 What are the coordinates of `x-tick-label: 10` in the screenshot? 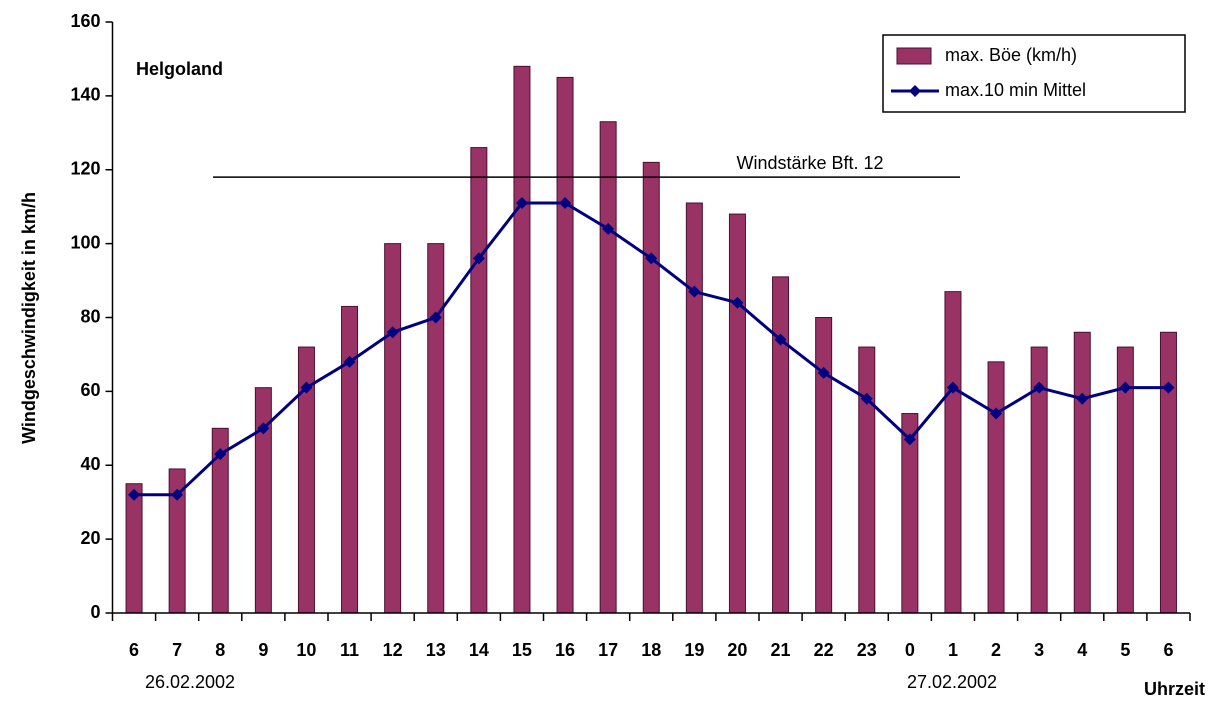 It's located at (306, 650).